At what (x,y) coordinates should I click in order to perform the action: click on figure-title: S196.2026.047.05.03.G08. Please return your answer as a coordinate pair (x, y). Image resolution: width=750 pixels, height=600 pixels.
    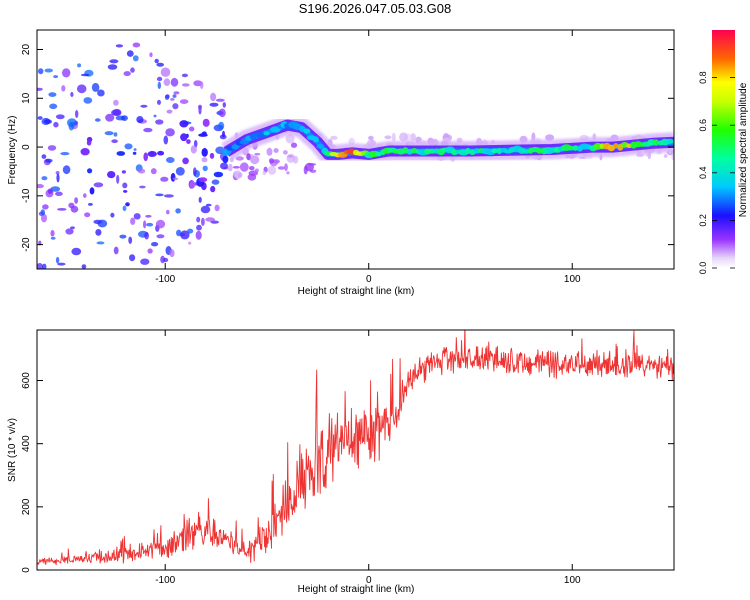
    Looking at the image, I should click on (375, 8).